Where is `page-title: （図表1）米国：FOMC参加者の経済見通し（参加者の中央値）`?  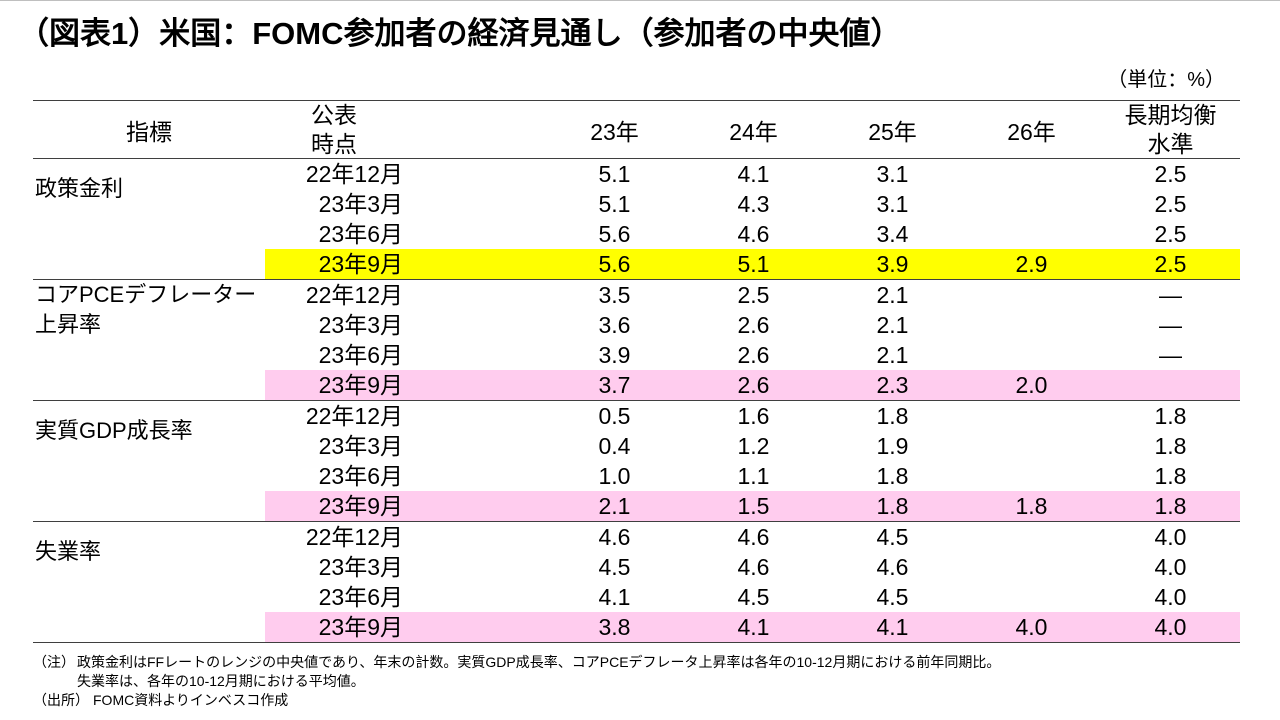 page-title: （図表1）米国：FOMC参加者の経済見通し（参加者の中央値） is located at coordinates (460, 33).